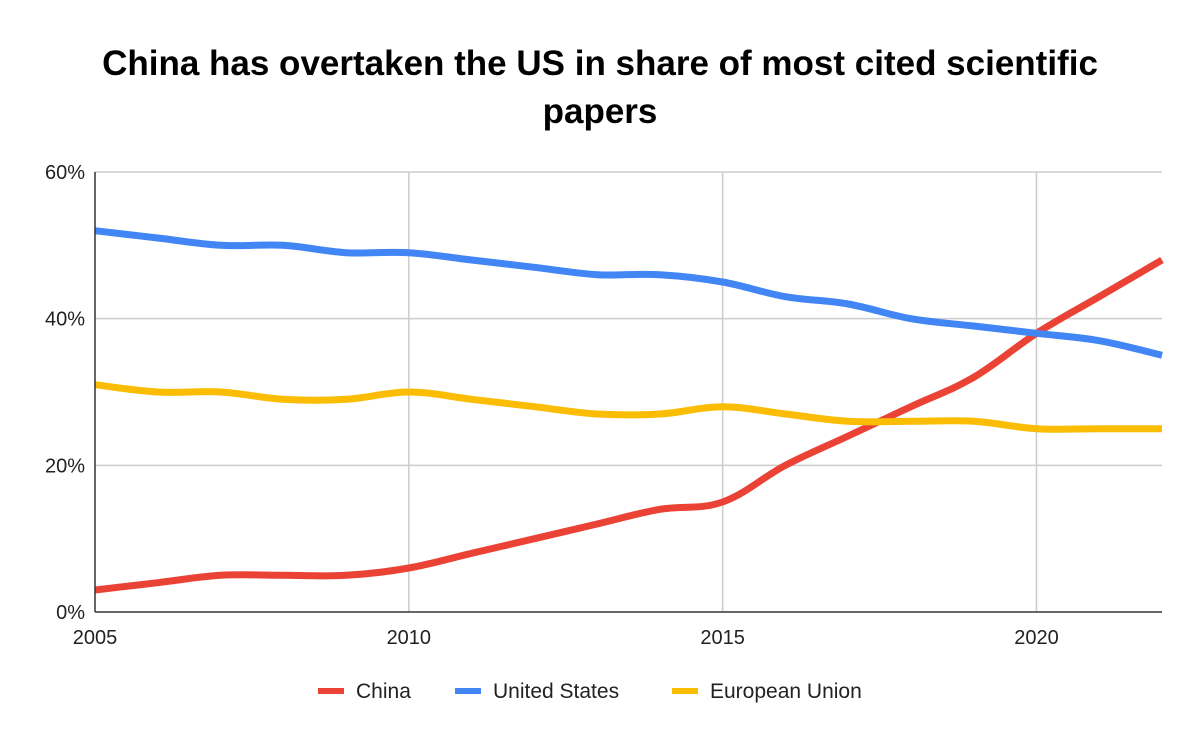  I want to click on legend-label-china: China, so click(383, 691).